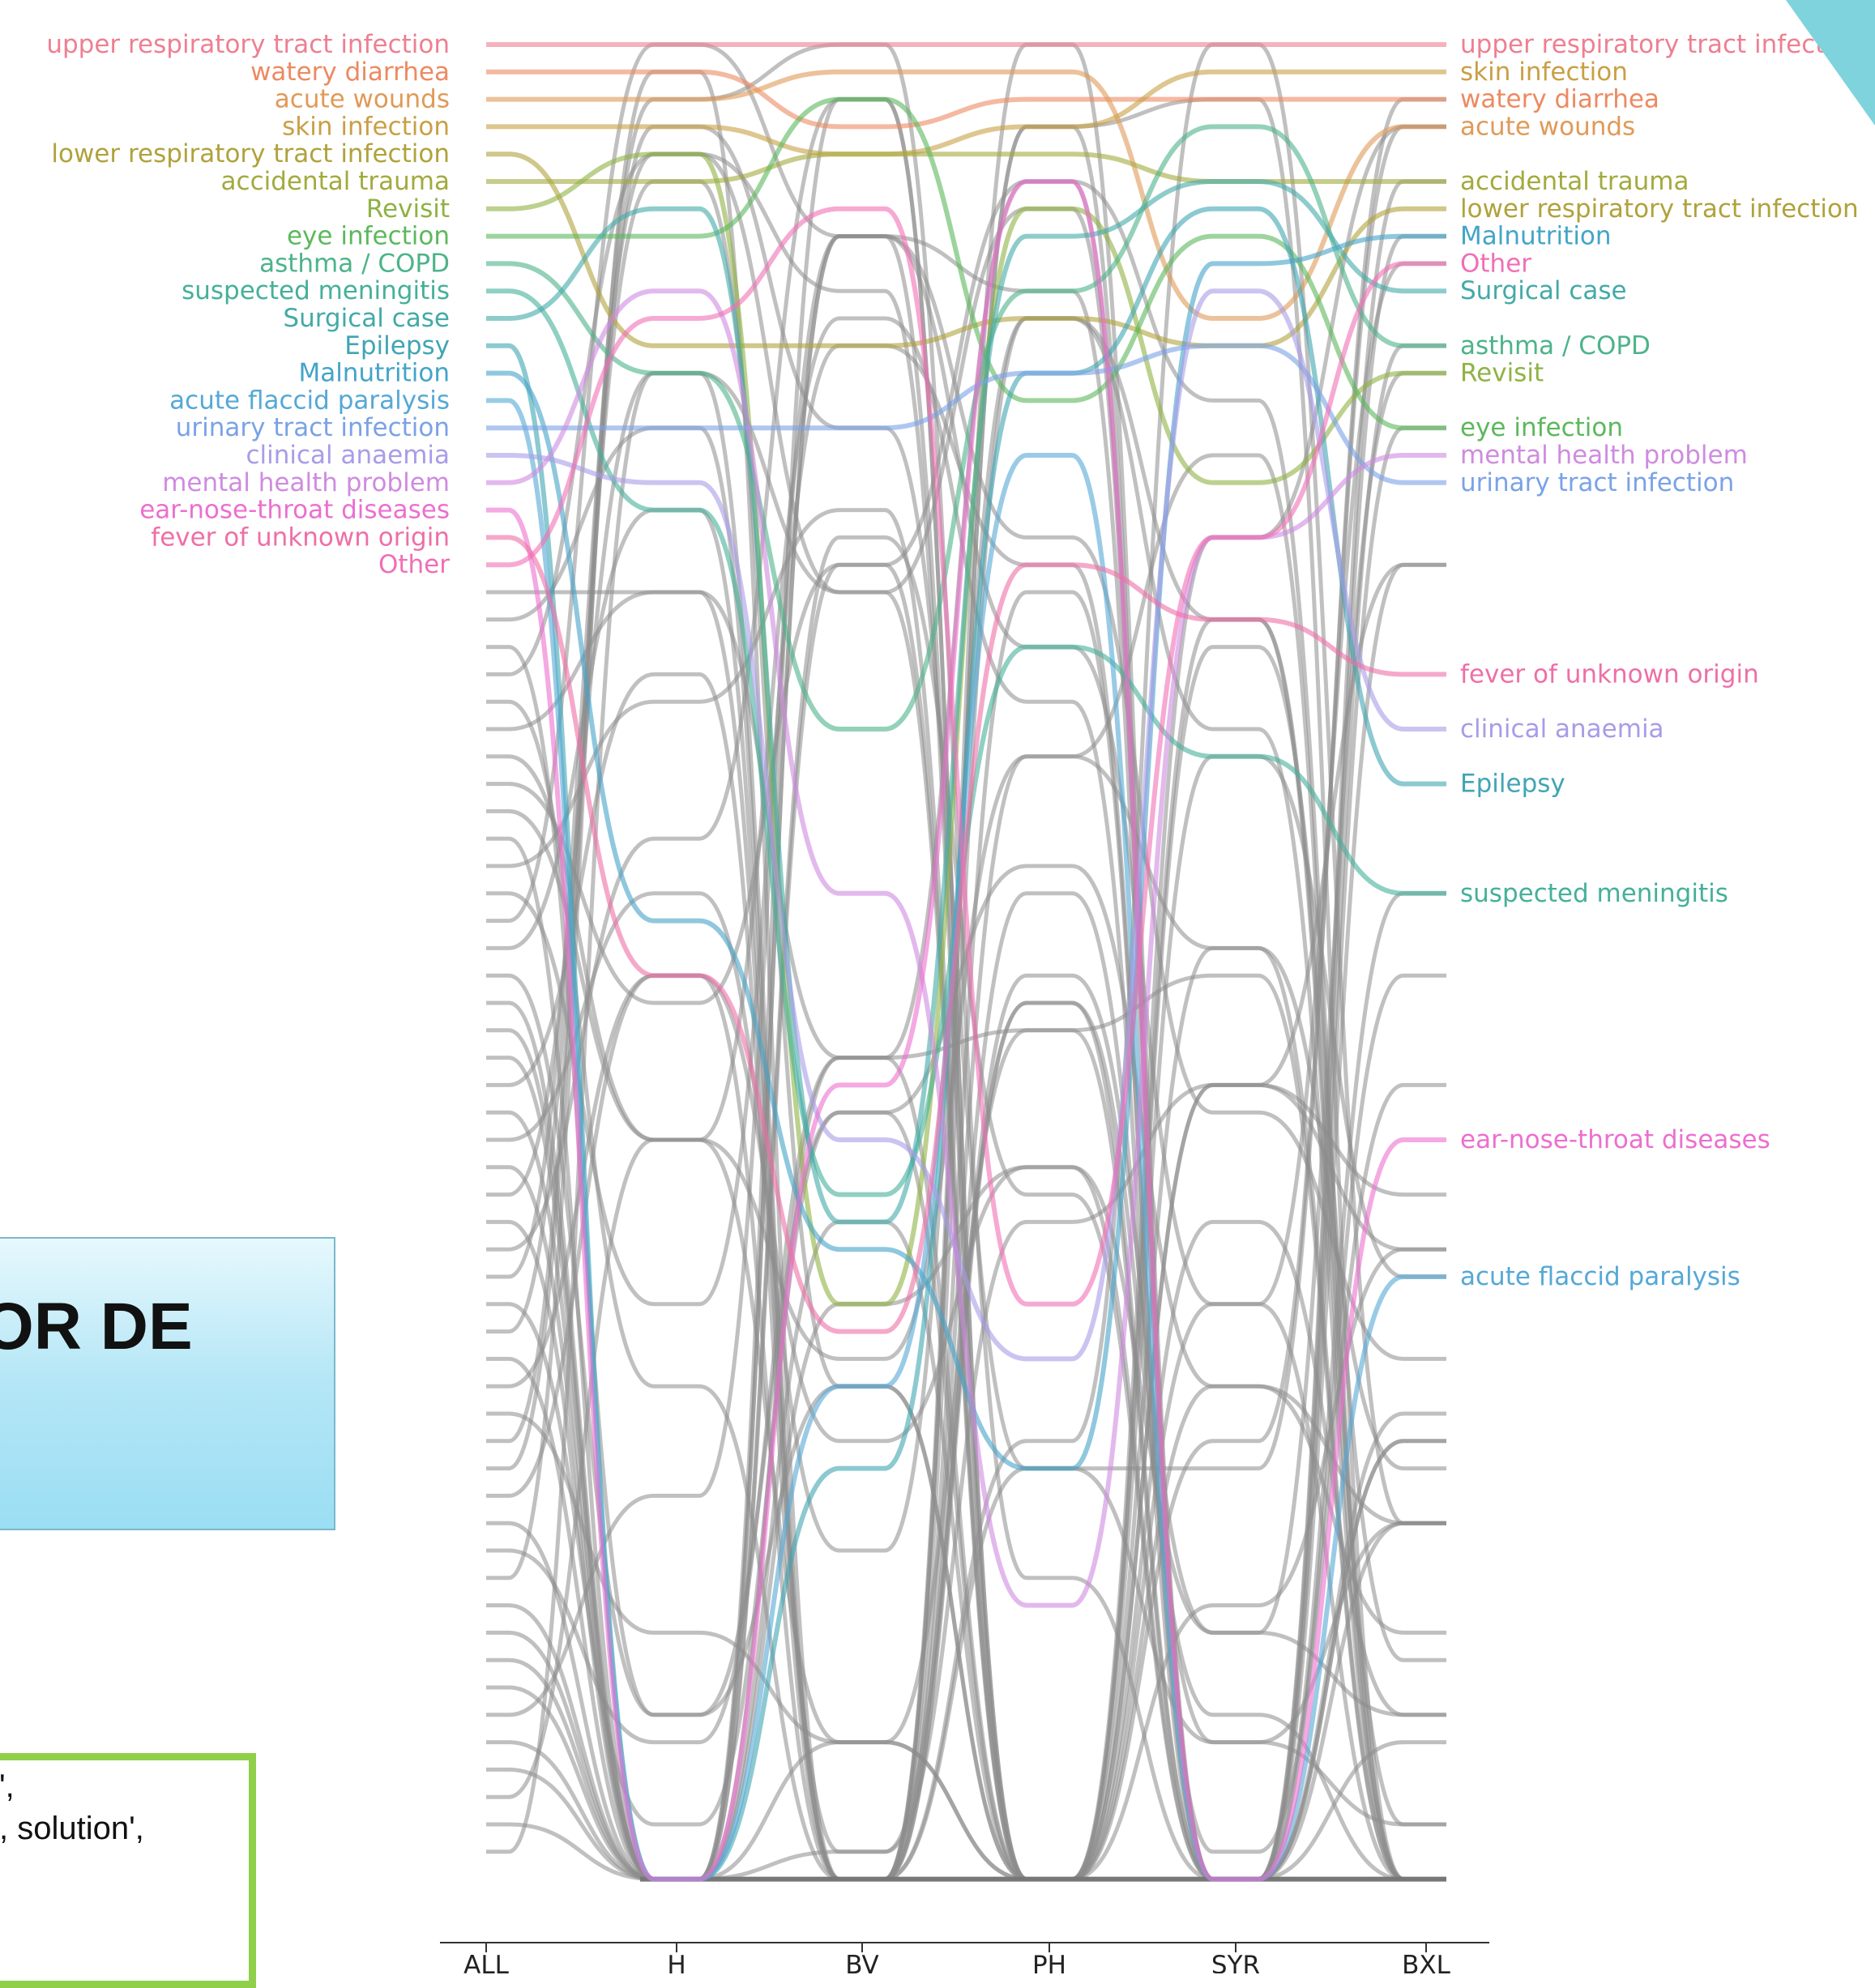 This screenshot has height=1988, width=1875. What do you see at coordinates (167, 1383) in the screenshot?
I see `slide-title-box: OR DE` at bounding box center [167, 1383].